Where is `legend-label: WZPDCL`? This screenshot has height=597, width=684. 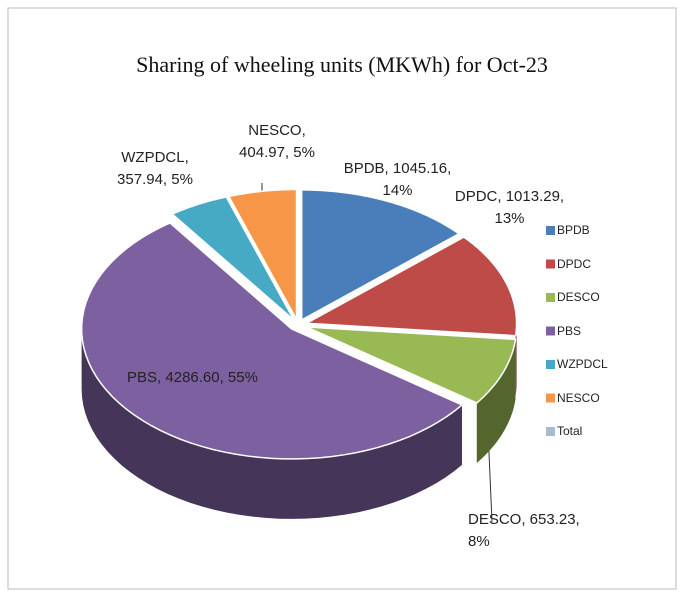
legend-label: WZPDCL is located at coordinates (582, 364).